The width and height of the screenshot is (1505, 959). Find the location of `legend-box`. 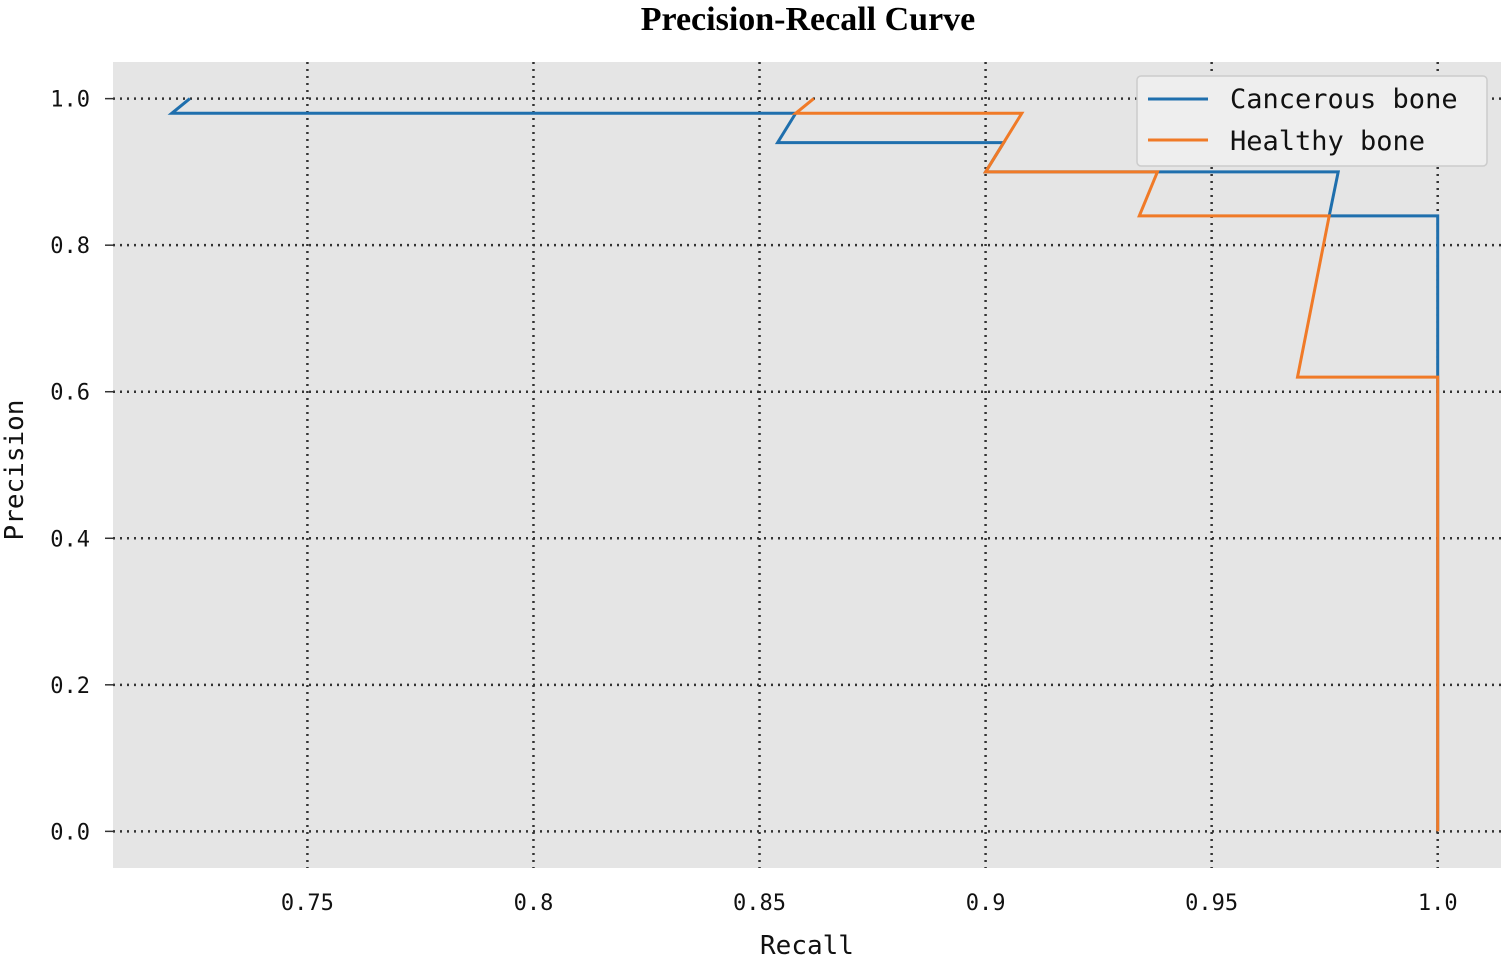

legend-box is located at coordinates (1312, 121).